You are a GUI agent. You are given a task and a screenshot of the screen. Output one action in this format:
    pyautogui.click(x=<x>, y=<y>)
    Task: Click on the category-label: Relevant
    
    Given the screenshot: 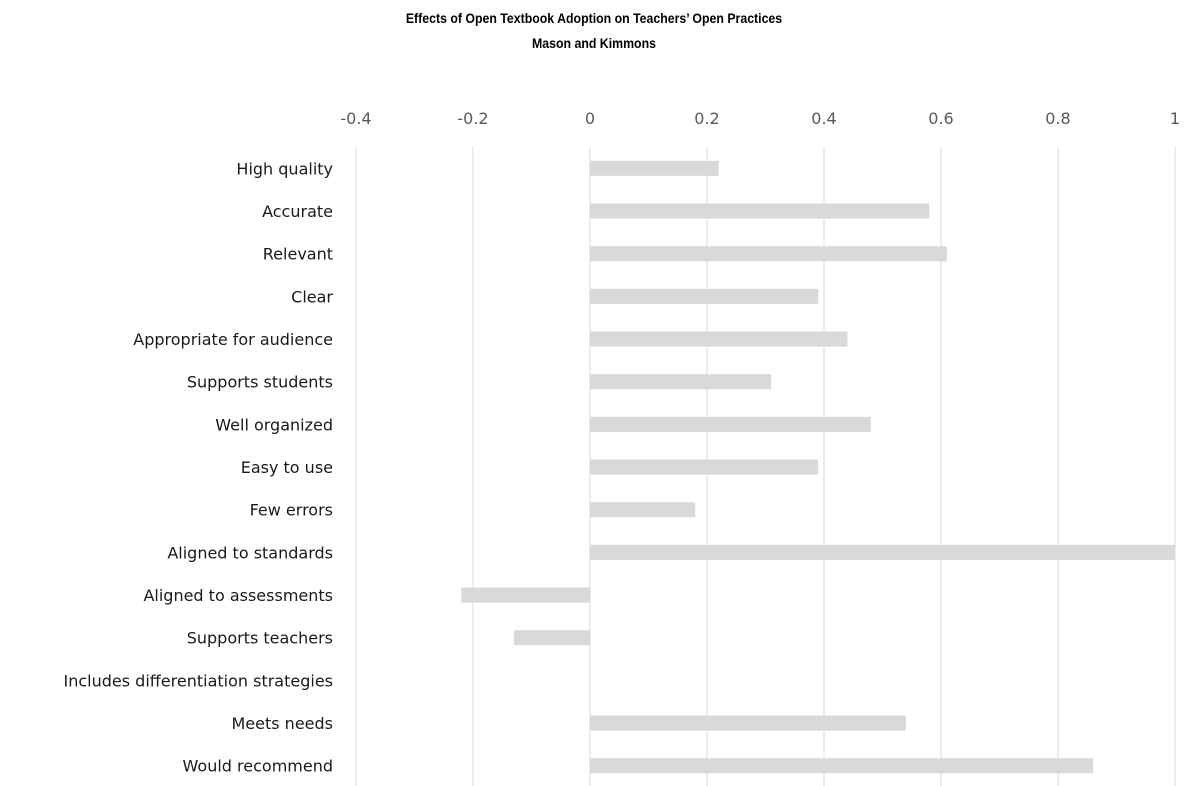 What is the action you would take?
    pyautogui.click(x=298, y=254)
    